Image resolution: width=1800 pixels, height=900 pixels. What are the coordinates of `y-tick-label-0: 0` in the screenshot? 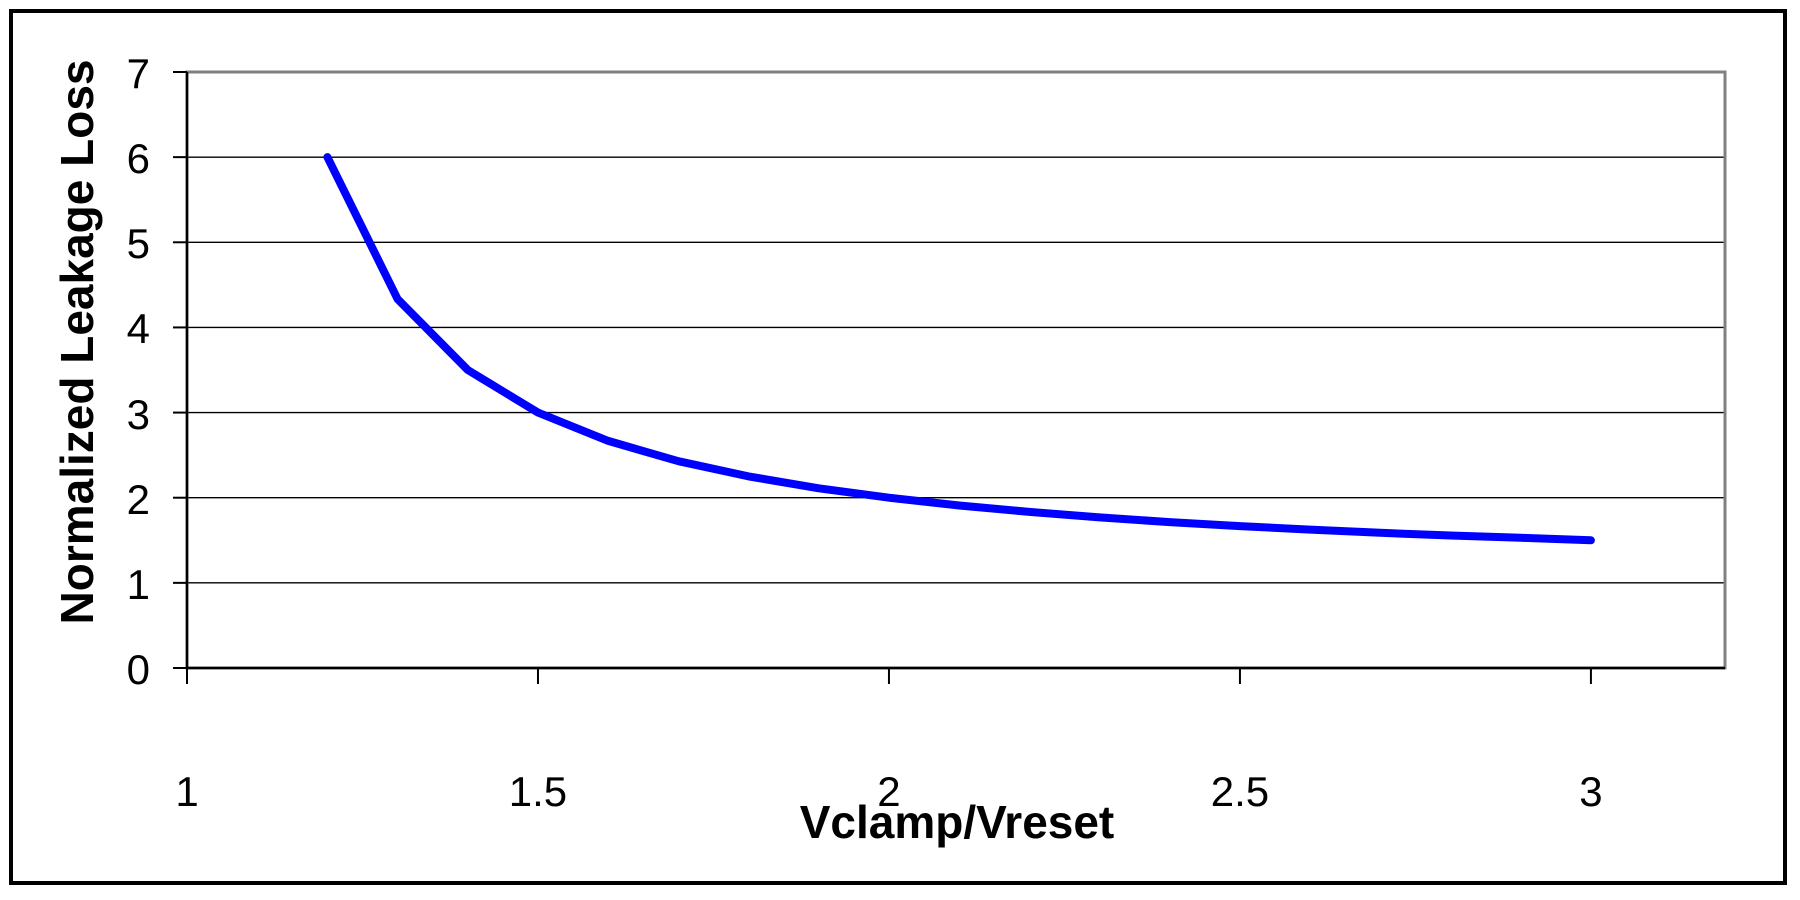 It's located at (138, 669).